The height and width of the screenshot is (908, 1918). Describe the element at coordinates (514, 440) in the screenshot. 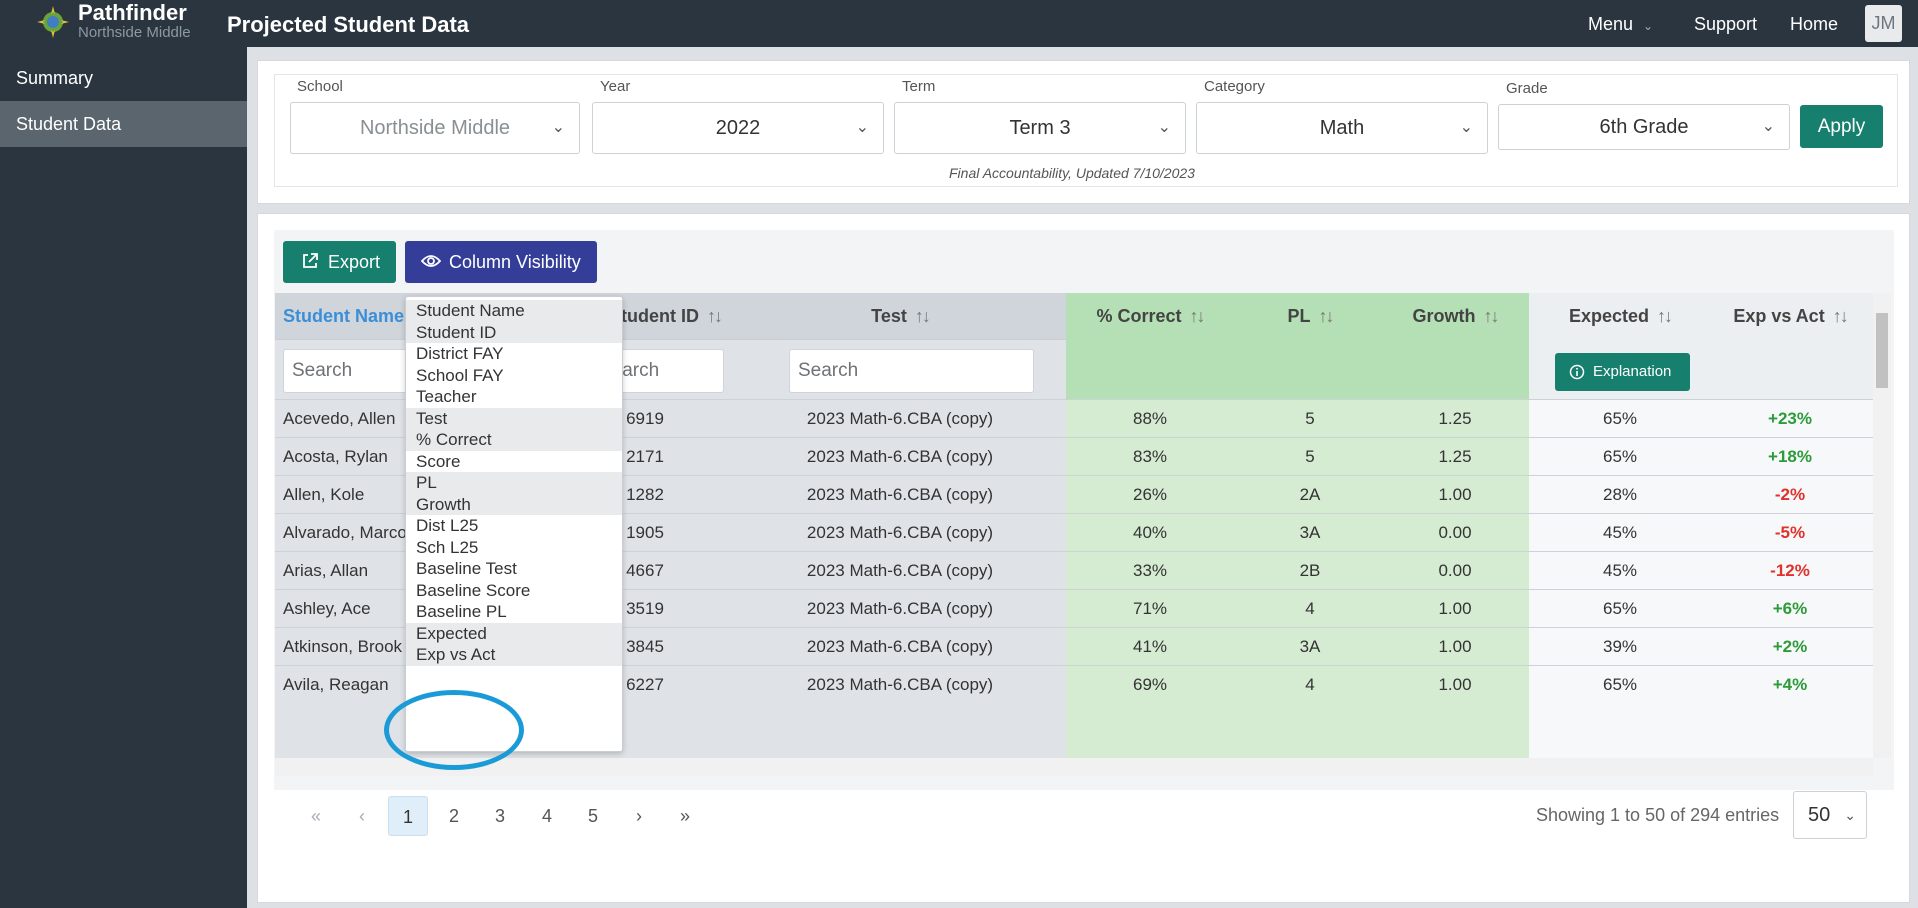

I see `column-menu-item: % Correct` at that location.